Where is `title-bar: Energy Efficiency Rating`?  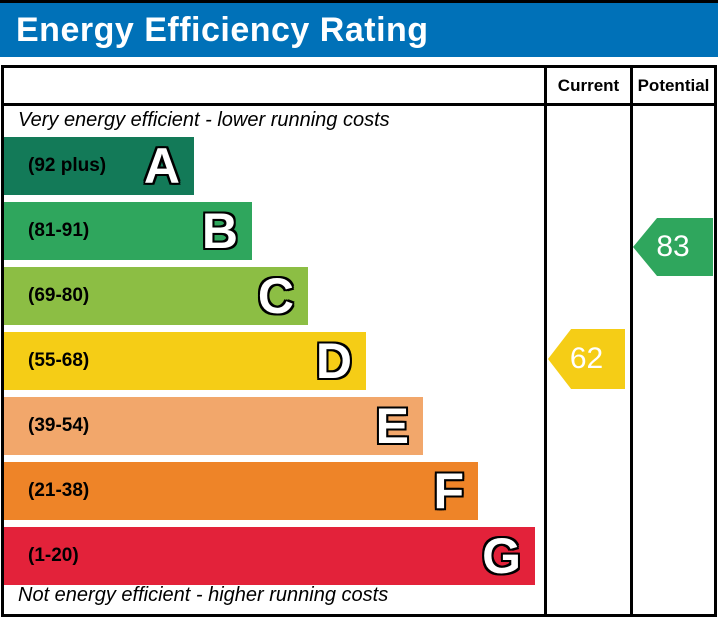 title-bar: Energy Efficiency Rating is located at coordinates (359, 28).